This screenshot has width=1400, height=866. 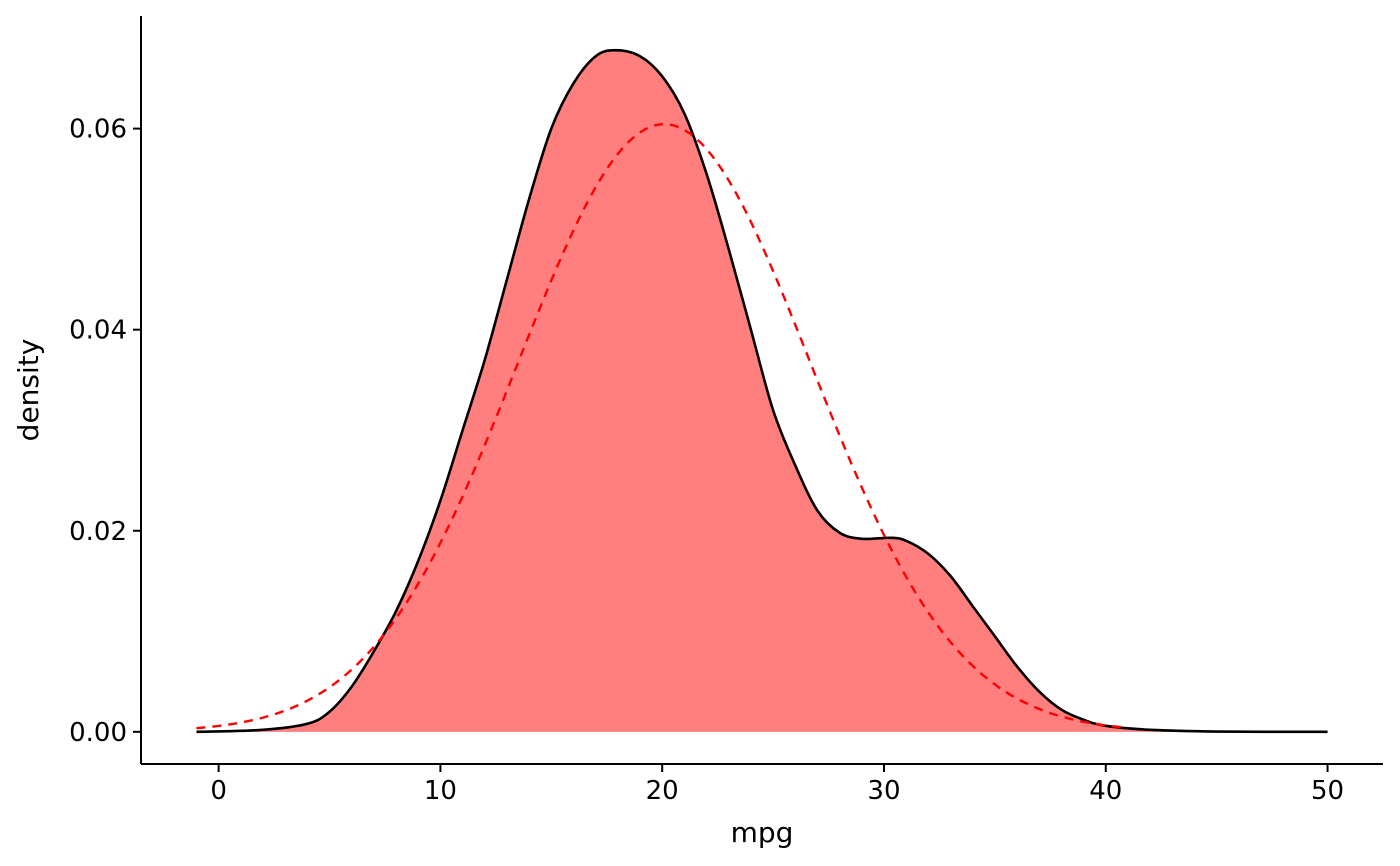 I want to click on x-tick-label: 20, so click(x=662, y=791).